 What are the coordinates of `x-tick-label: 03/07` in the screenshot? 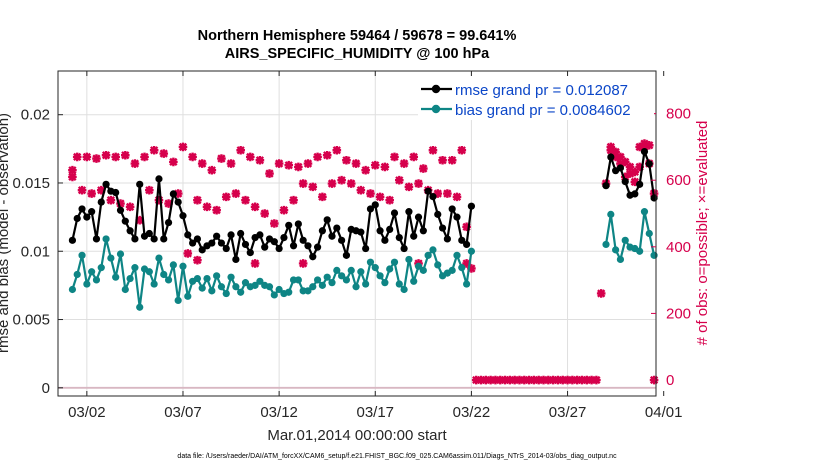 It's located at (183, 412).